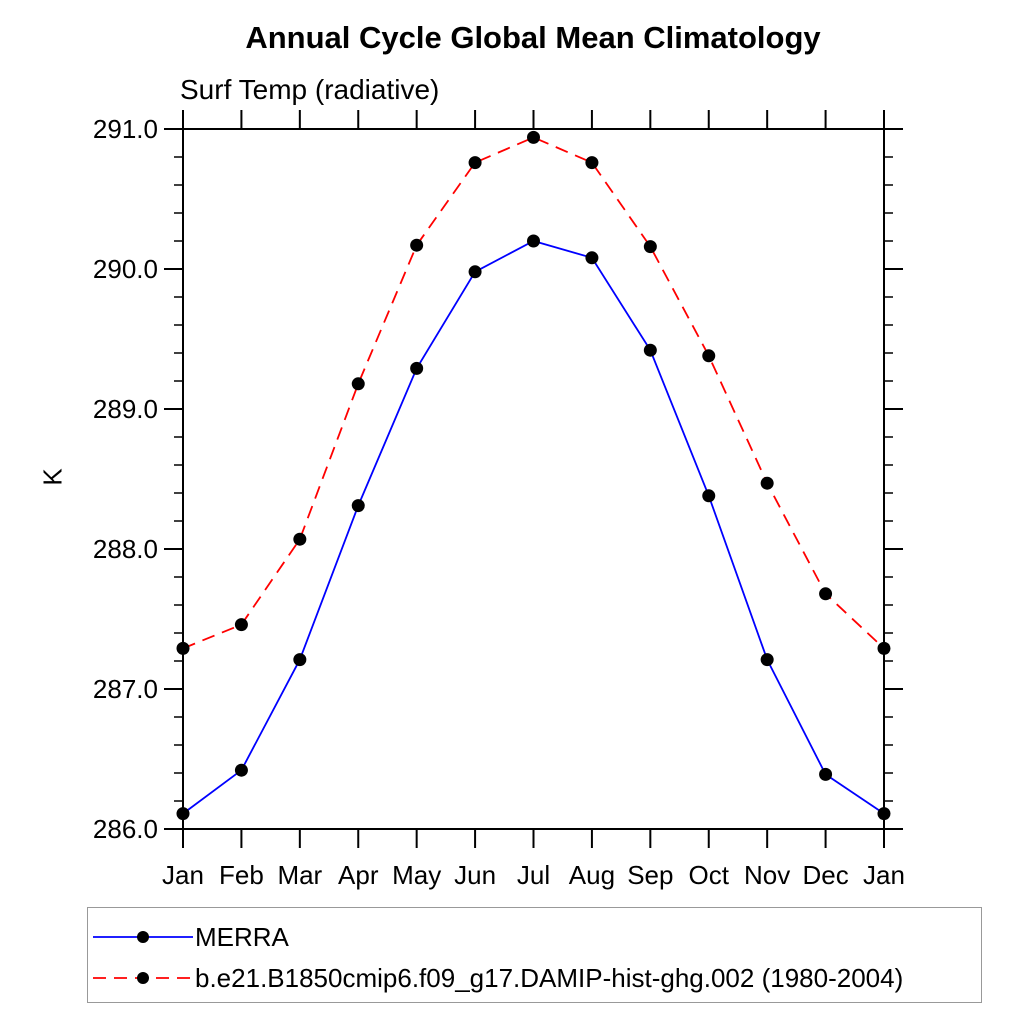  Describe the element at coordinates (358, 875) in the screenshot. I see `x-tick-label: Apr` at that location.